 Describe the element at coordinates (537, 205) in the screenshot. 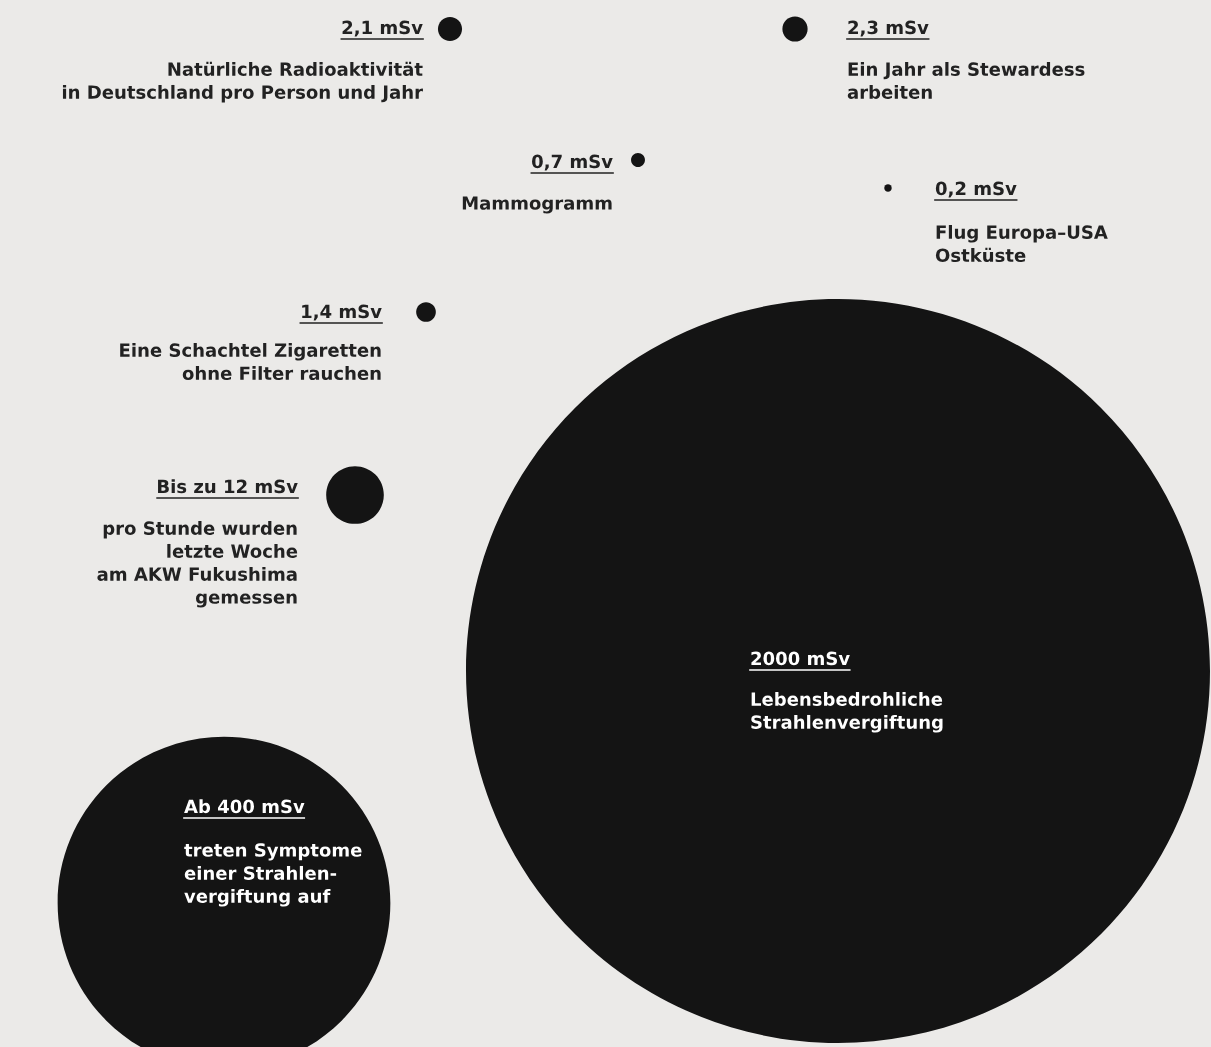

I see `category-label: Mammogramm` at that location.